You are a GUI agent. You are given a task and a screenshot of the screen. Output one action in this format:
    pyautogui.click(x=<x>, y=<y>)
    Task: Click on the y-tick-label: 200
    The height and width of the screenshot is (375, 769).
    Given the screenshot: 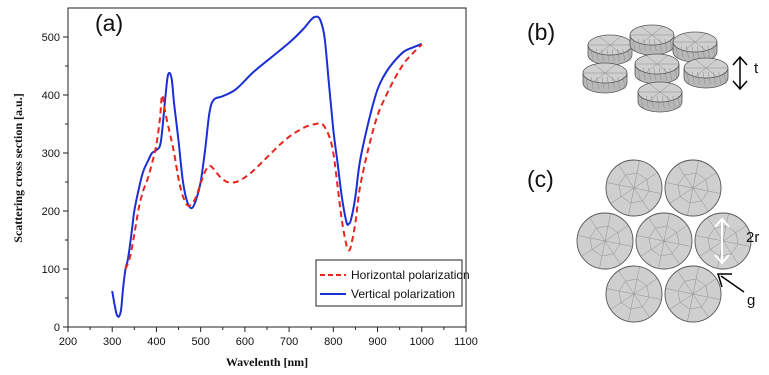 What is the action you would take?
    pyautogui.click(x=51, y=212)
    